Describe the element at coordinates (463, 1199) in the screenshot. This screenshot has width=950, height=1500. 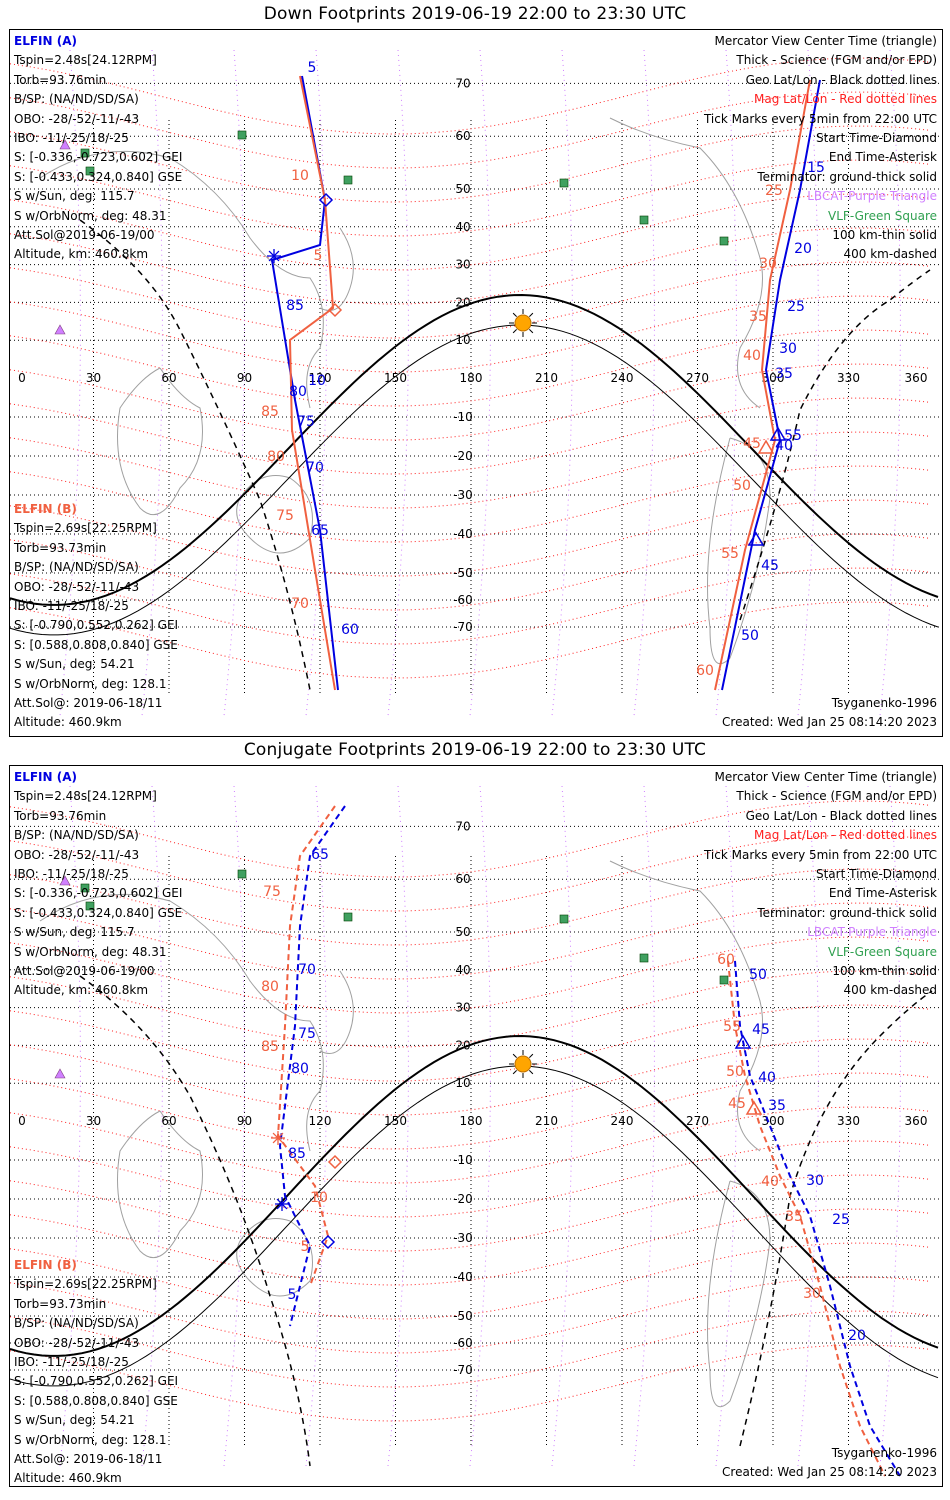
I see `lat-tick-label: -20` at that location.